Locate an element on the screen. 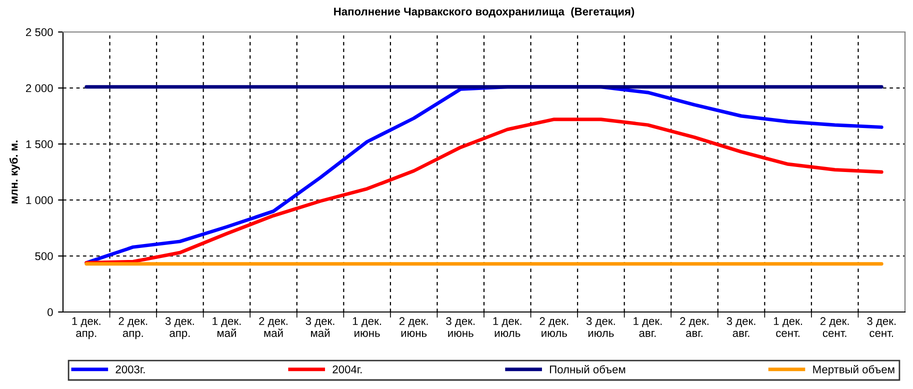  x-tick-label: 2 дек. июль is located at coordinates (554, 327).